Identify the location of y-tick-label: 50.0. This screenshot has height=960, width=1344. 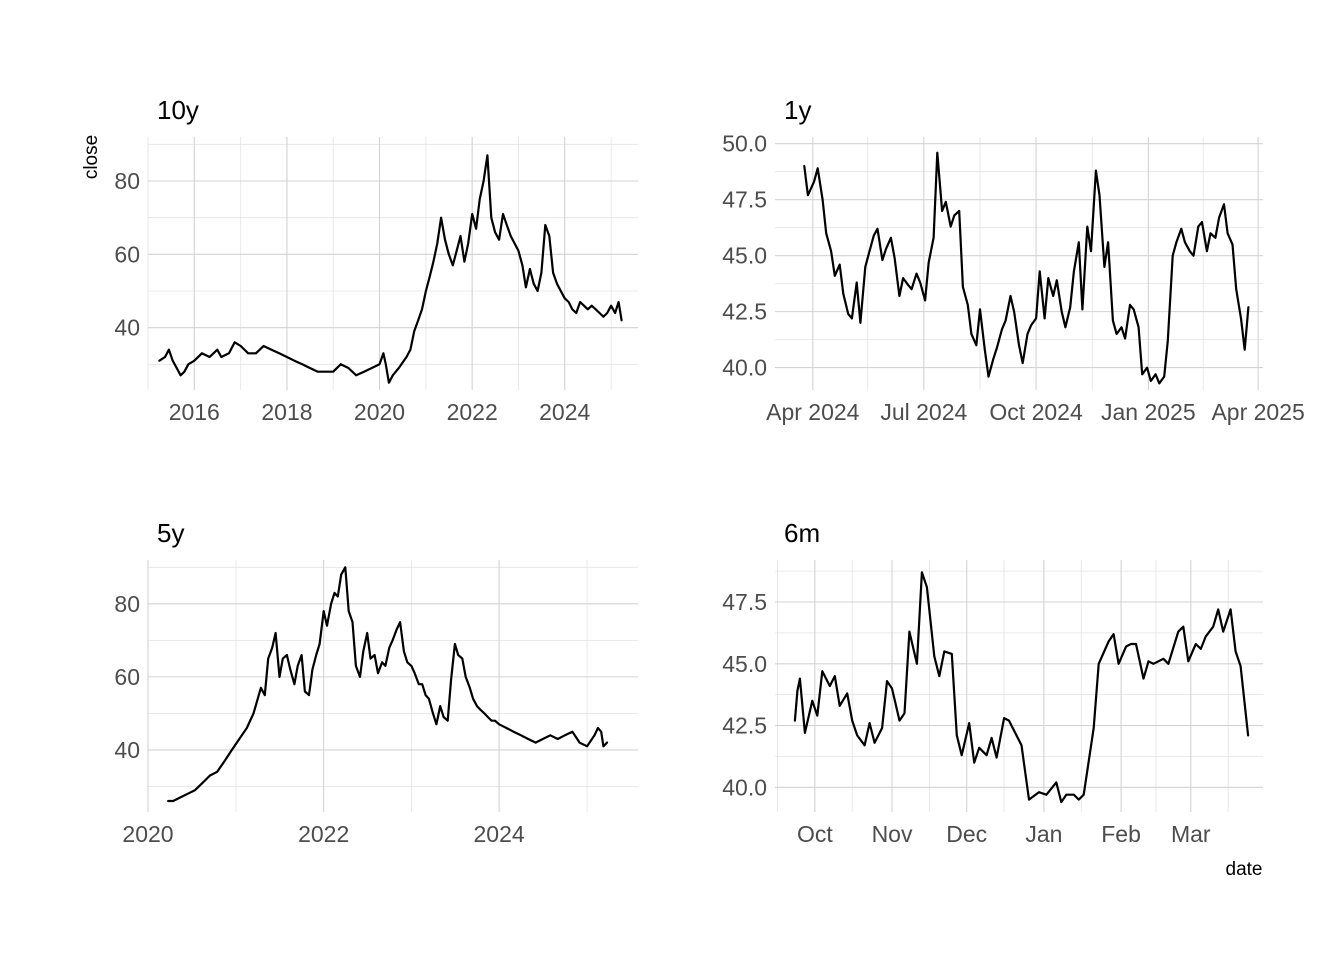
(744, 144).